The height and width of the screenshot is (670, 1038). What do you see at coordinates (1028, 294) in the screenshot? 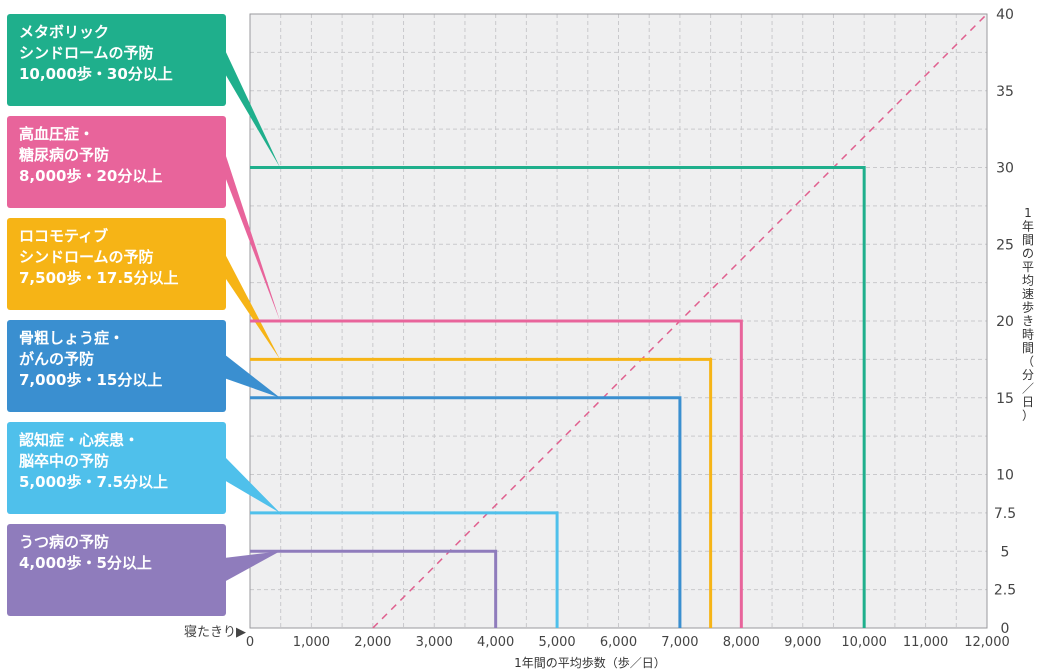
I see `y-axis-label-char: 速` at bounding box center [1028, 294].